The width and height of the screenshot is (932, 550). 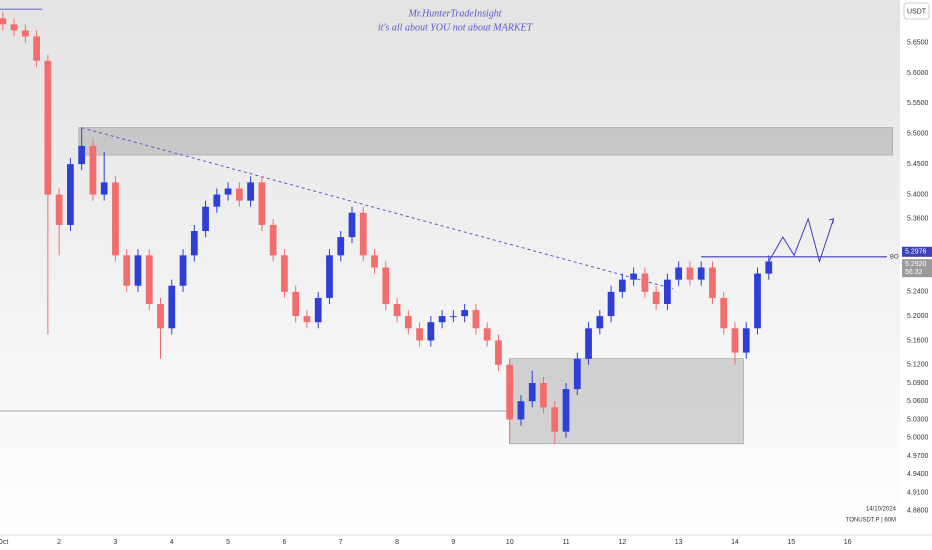 What do you see at coordinates (626, 401) in the screenshot?
I see `zone` at bounding box center [626, 401].